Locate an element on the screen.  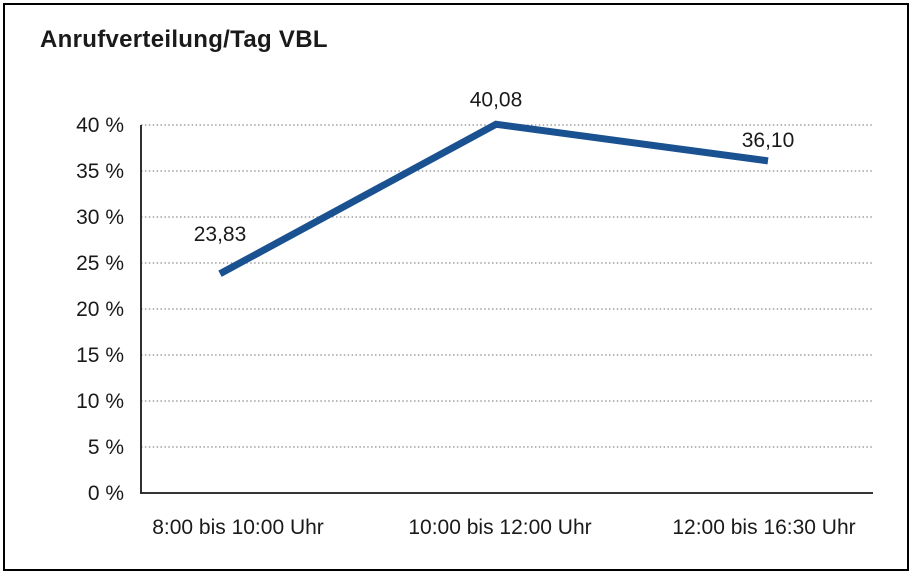
data-point-label: 40,08 is located at coordinates (496, 99).